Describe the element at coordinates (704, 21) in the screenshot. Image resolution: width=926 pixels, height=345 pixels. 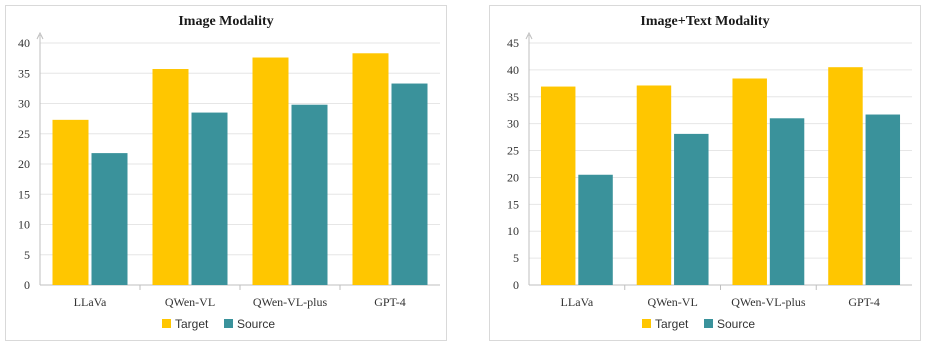
I see `chart-title: Image+Text Modality` at that location.